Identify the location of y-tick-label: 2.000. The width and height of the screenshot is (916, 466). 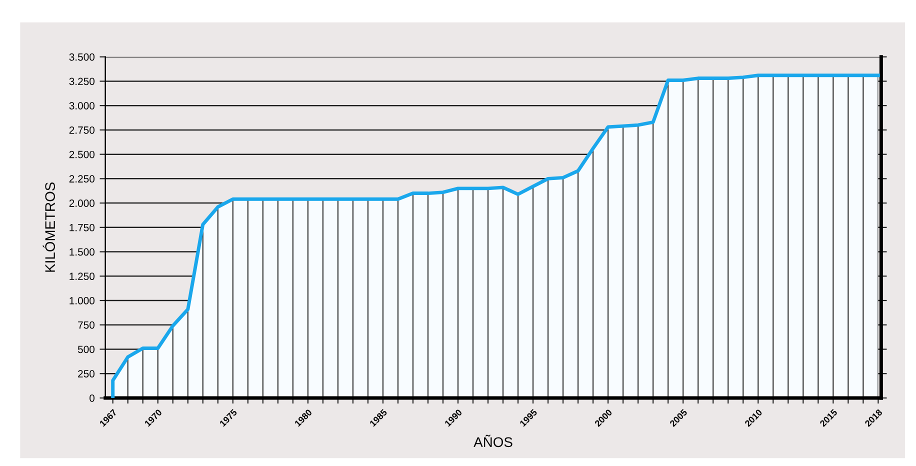
(82, 203).